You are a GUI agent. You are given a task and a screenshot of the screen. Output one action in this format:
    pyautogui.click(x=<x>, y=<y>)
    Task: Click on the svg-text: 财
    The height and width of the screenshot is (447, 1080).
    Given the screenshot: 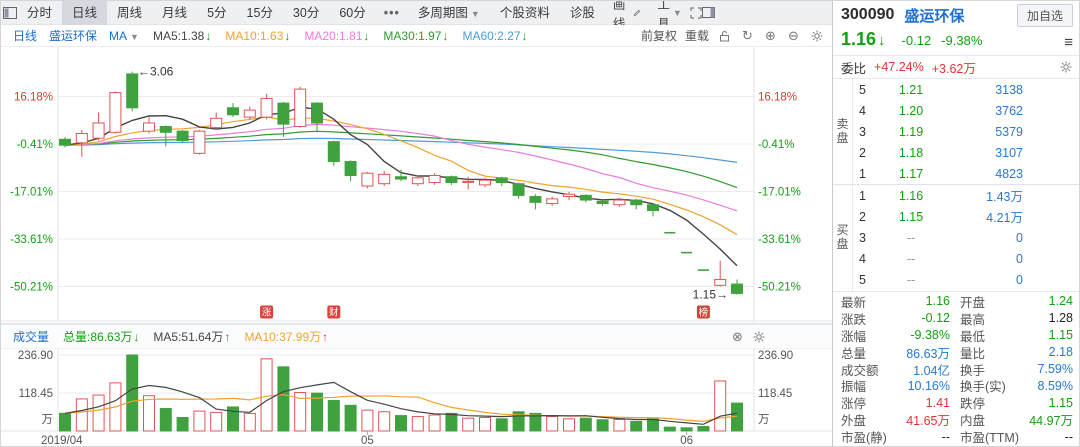 What is the action you would take?
    pyautogui.click(x=334, y=313)
    